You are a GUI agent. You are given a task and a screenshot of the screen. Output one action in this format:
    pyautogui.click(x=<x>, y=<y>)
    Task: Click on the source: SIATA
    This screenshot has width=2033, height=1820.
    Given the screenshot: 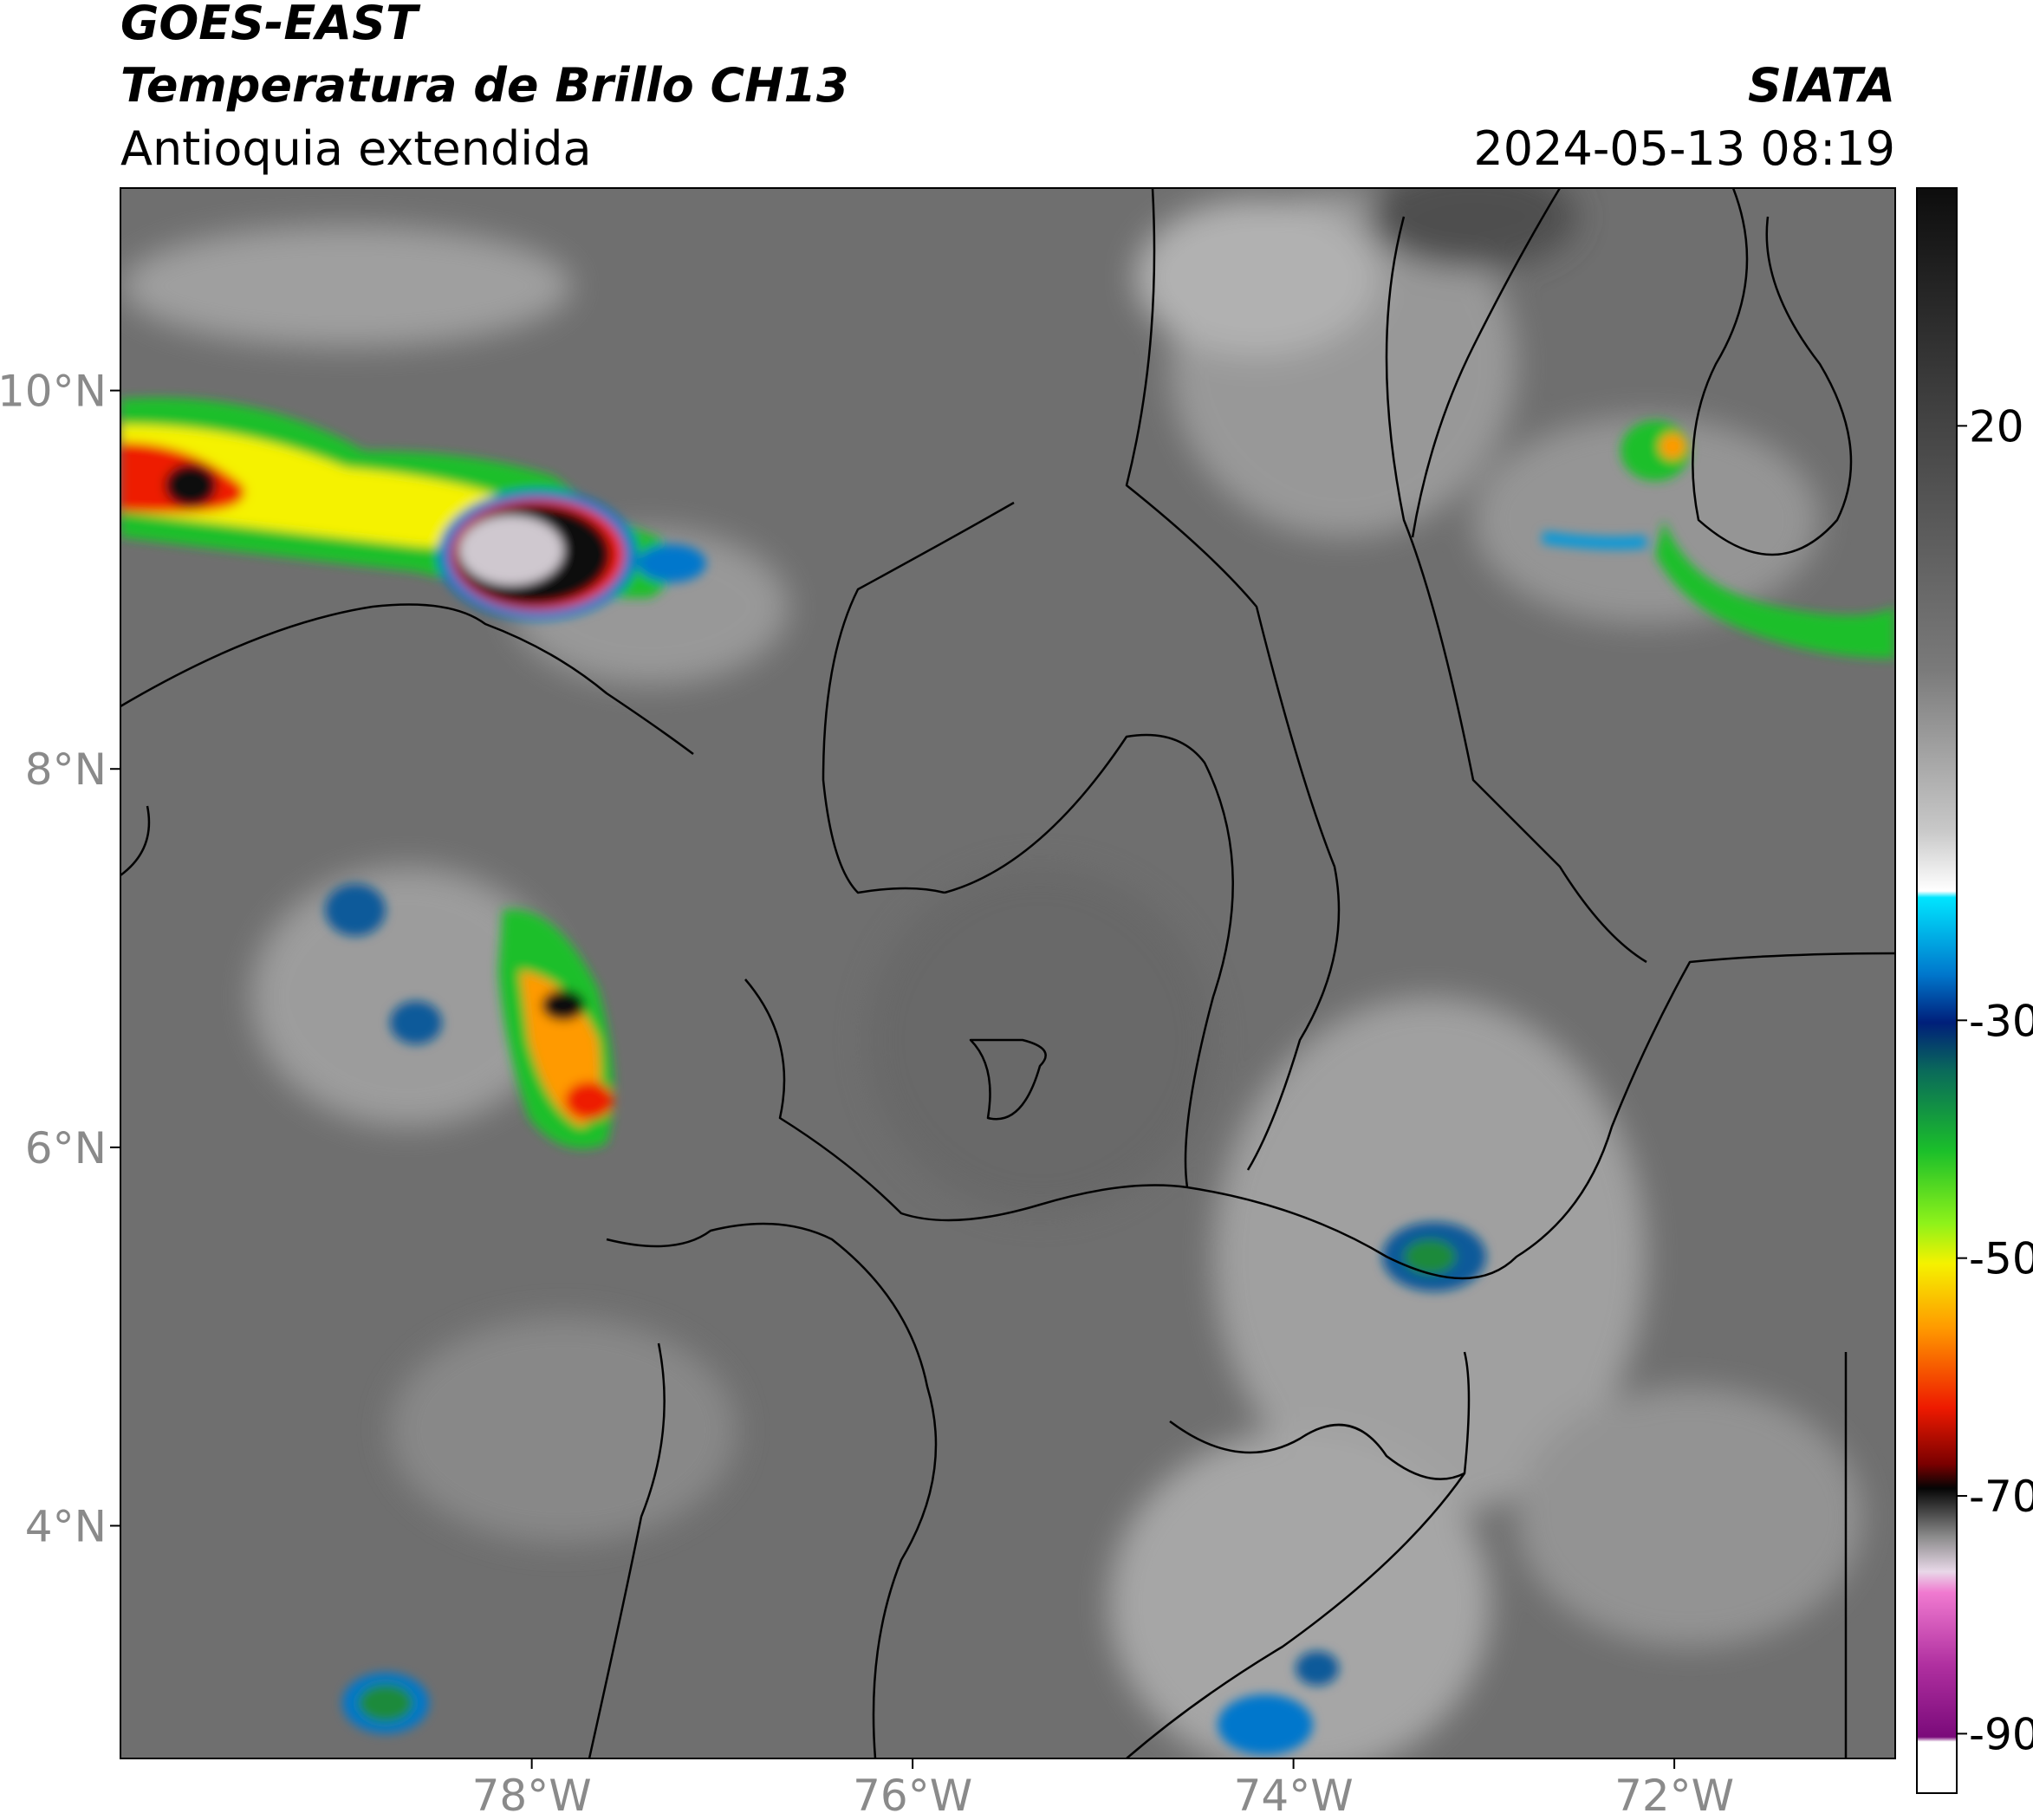 What is the action you would take?
    pyautogui.click(x=1821, y=85)
    